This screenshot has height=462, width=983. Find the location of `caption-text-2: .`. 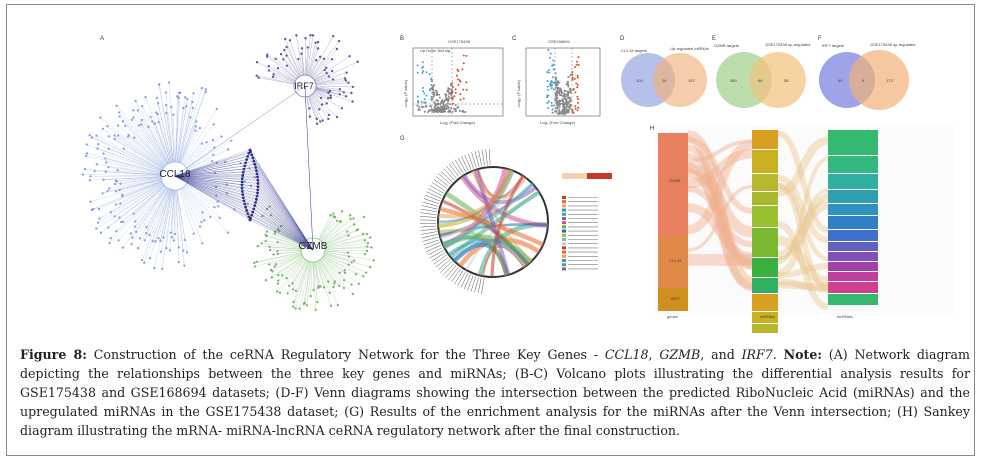

caption-text-2: . is located at coordinates (778, 354).